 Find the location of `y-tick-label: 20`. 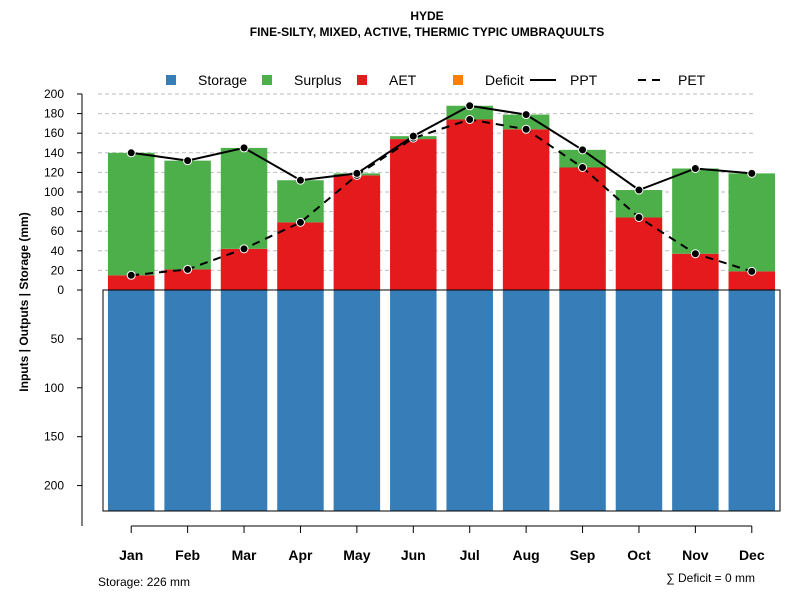

y-tick-label: 20 is located at coordinates (58, 270).